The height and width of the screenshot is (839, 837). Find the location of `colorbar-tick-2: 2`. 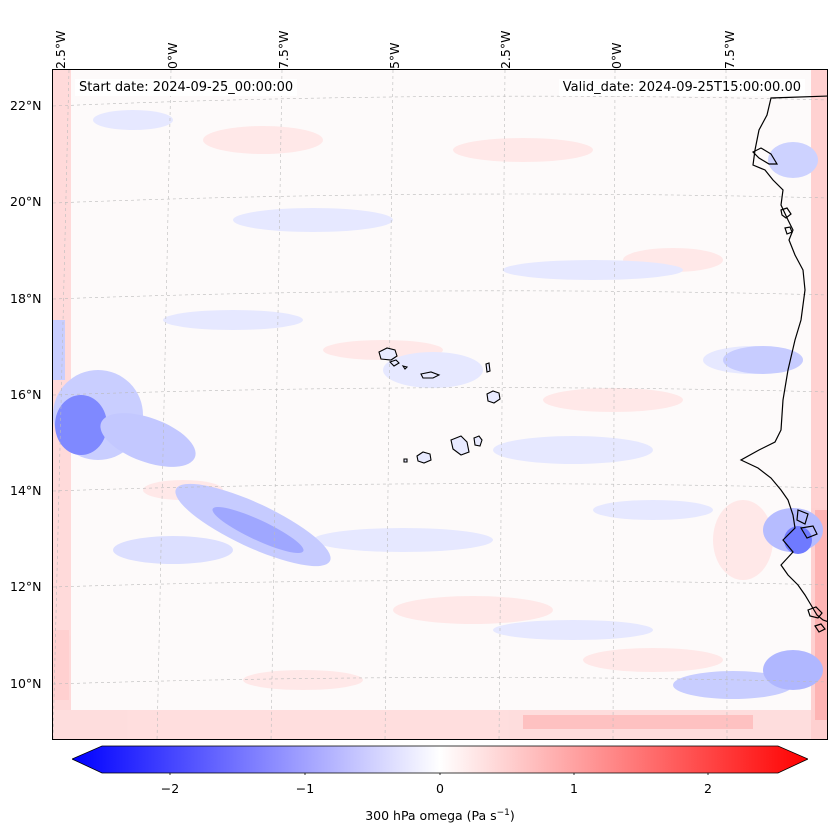

colorbar-tick-2: 2 is located at coordinates (708, 788).